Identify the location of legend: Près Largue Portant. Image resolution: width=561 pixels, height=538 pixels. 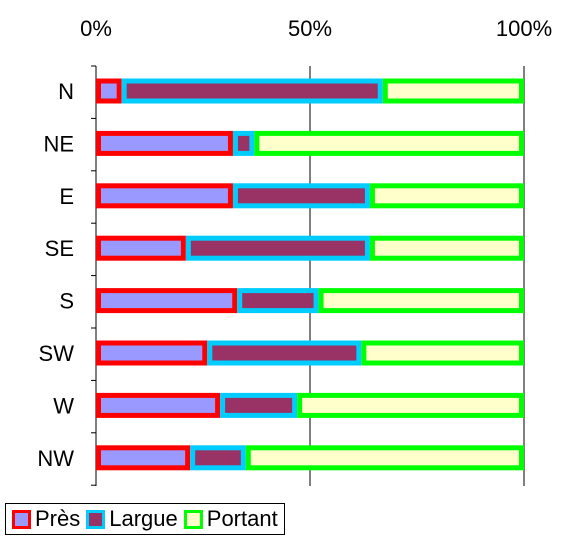
(145, 519).